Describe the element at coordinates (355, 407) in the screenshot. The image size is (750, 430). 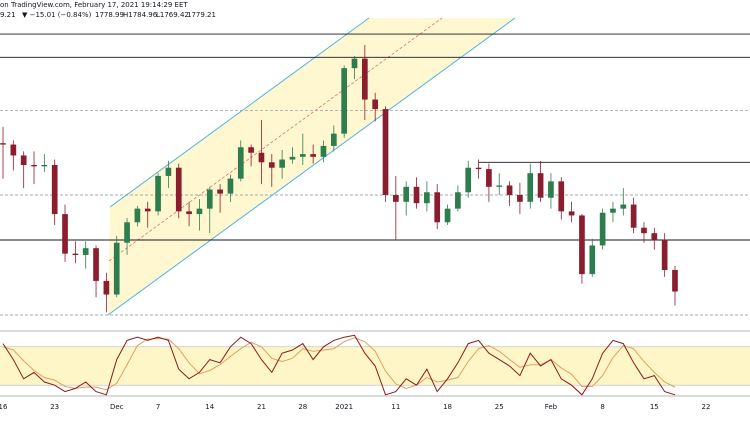
I see `x-axis: 16 23 Dec 7 14 21 28 2021 11 18 25 Feb 8 15 22` at that location.